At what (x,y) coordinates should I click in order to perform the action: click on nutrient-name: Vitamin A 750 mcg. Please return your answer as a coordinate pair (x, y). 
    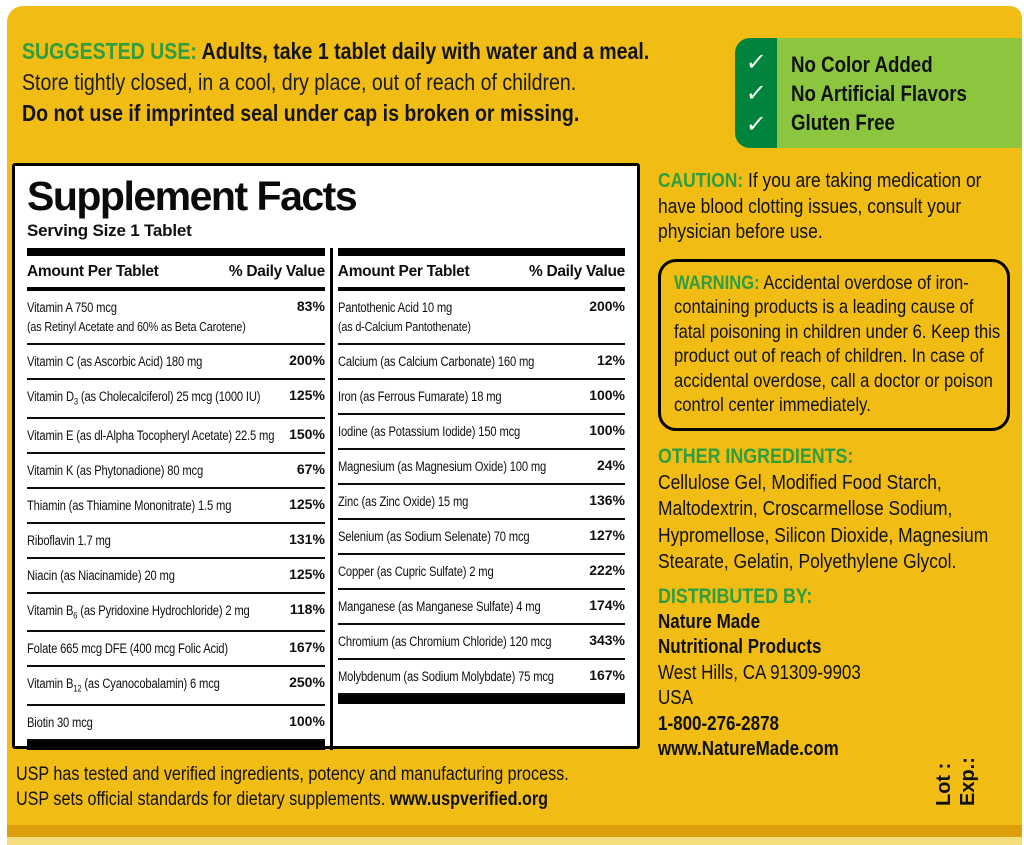
    Looking at the image, I should click on (72, 307).